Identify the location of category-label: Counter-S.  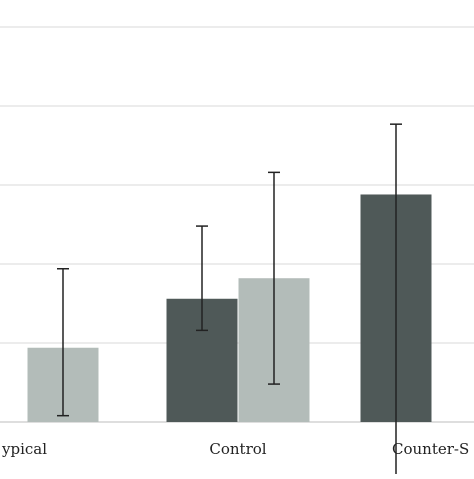
(430, 449).